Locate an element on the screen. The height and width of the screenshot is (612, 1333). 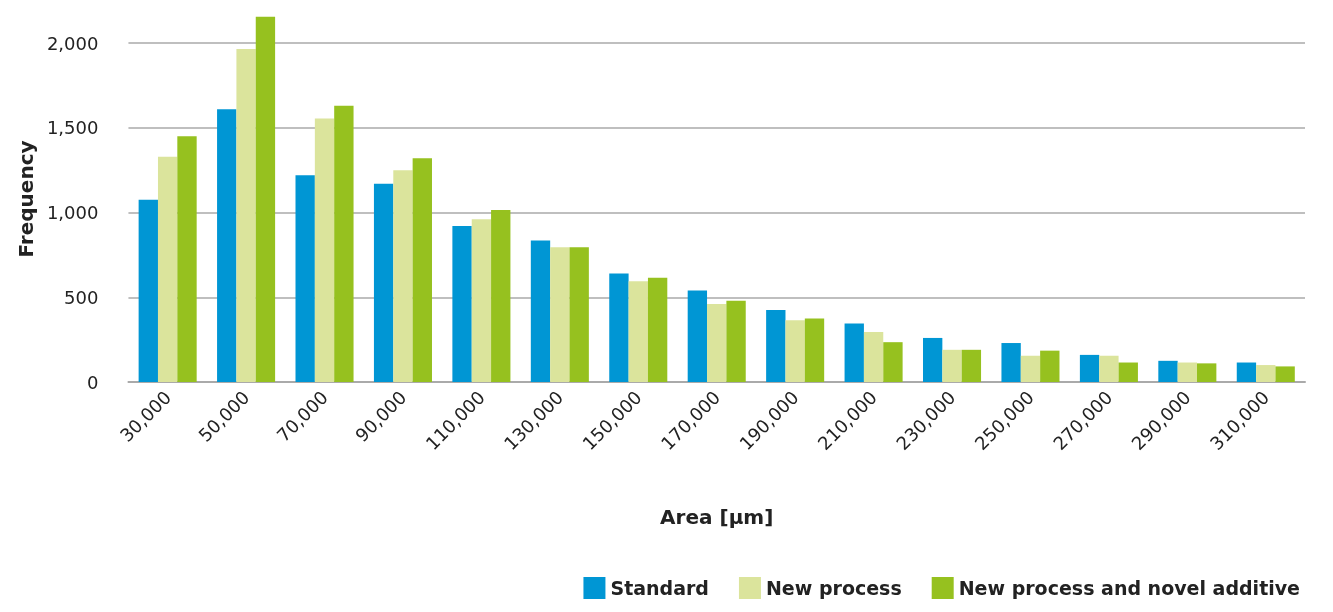
legend-label: Standard is located at coordinates (659, 588).